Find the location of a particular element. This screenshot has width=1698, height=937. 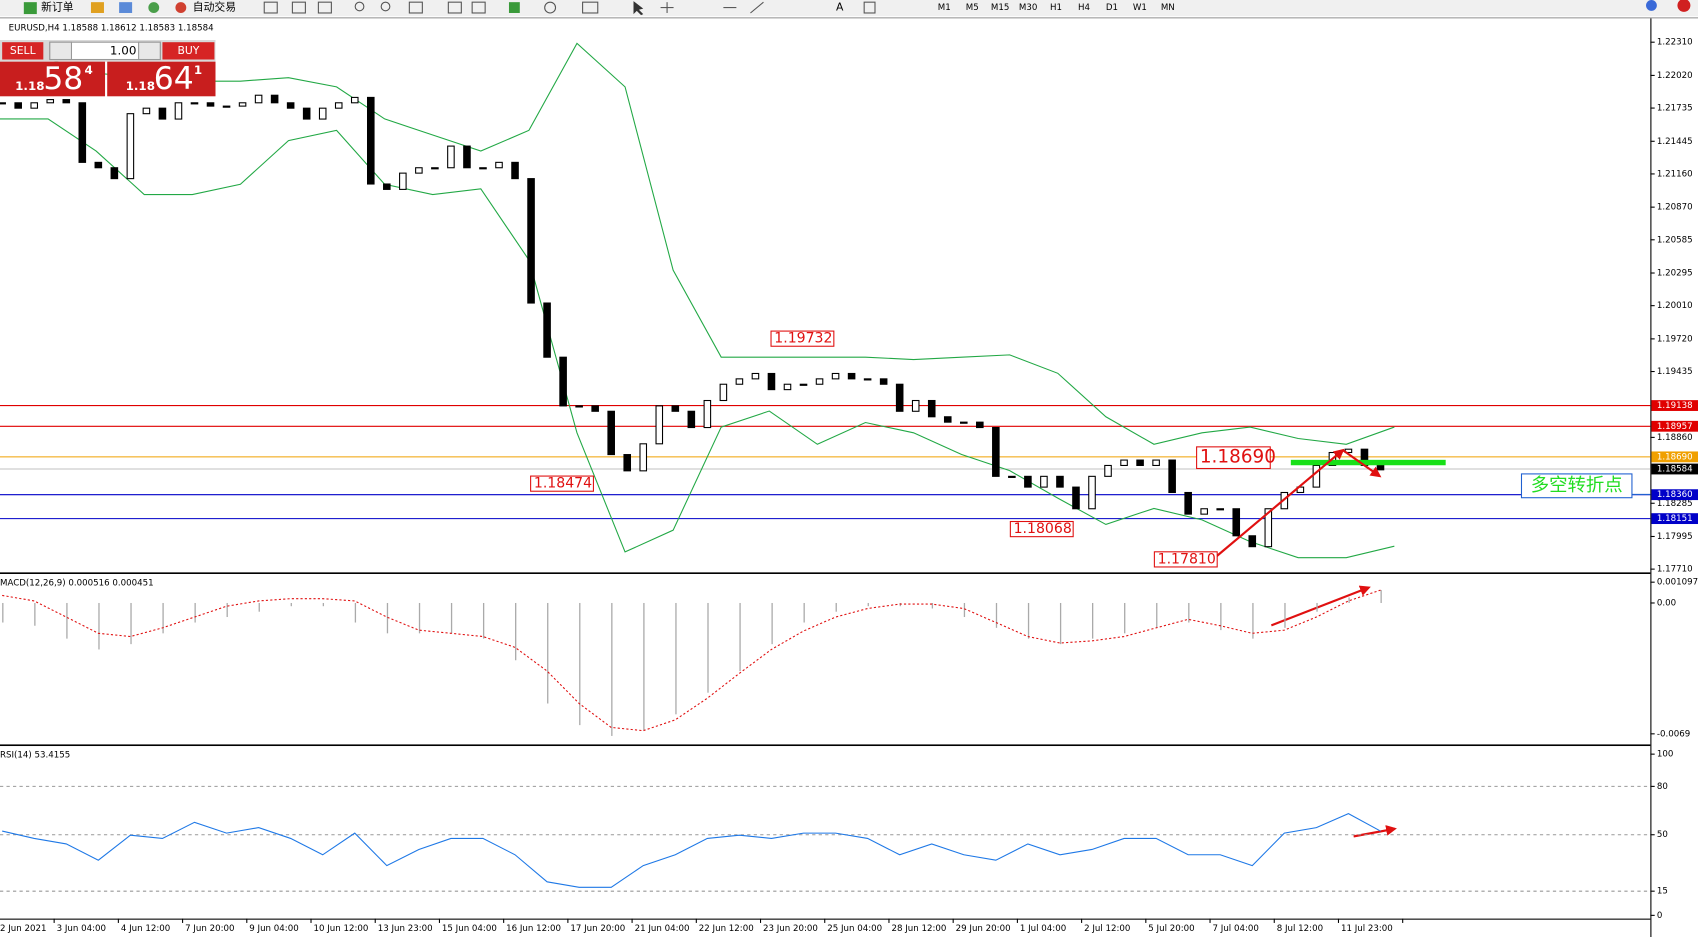

buy-label: BUY is located at coordinates (188, 50).